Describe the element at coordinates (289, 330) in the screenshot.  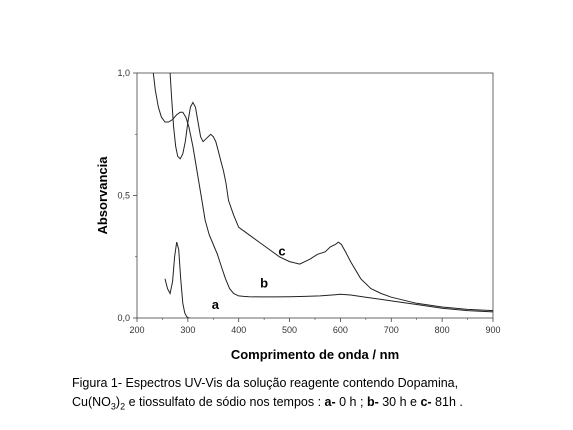
I see `x-tick-label: 500` at that location.